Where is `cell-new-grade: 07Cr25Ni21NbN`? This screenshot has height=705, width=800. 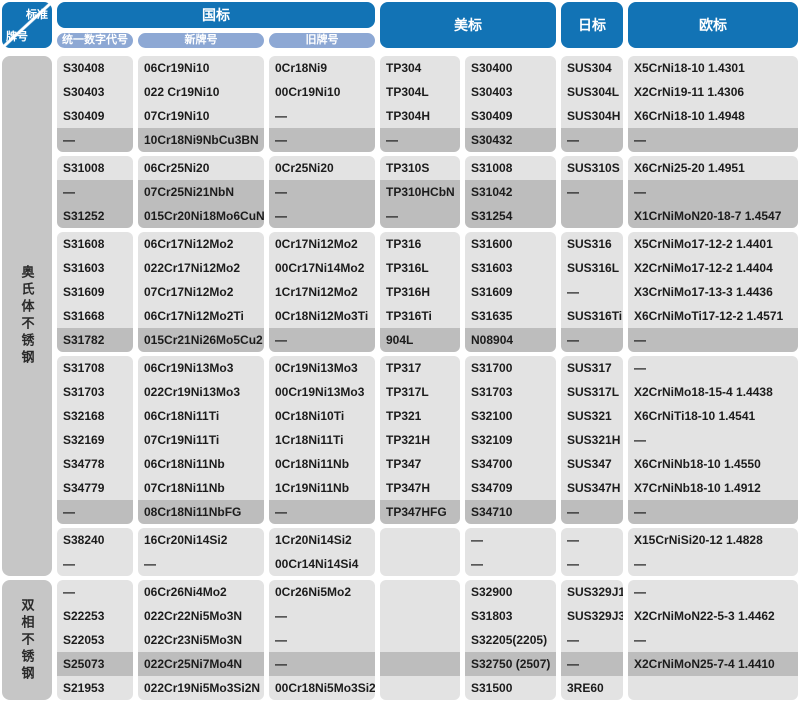
cell-new-grade: 07Cr25Ni21NbN is located at coordinates (201, 192).